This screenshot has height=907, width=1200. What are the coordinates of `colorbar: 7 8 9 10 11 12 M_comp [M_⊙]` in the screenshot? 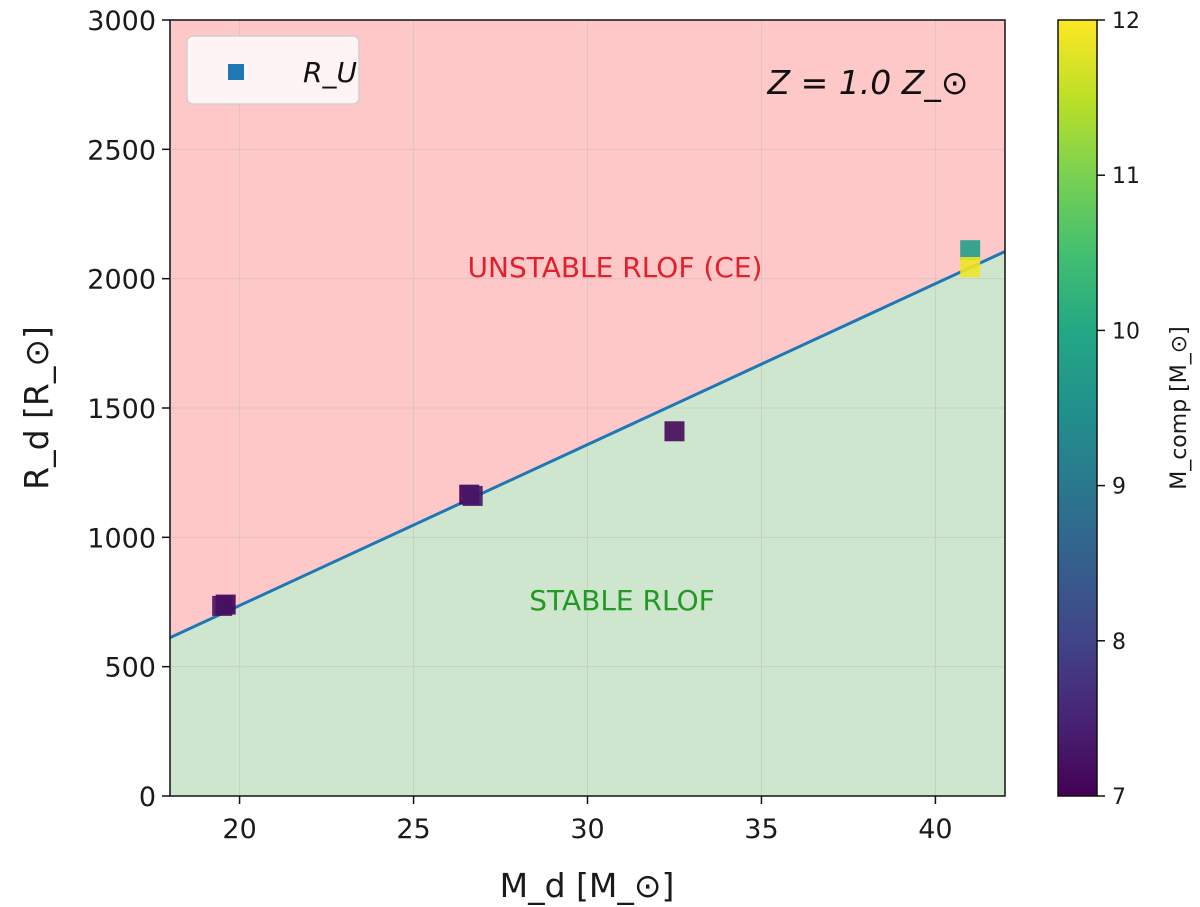 It's located at (1124, 409).